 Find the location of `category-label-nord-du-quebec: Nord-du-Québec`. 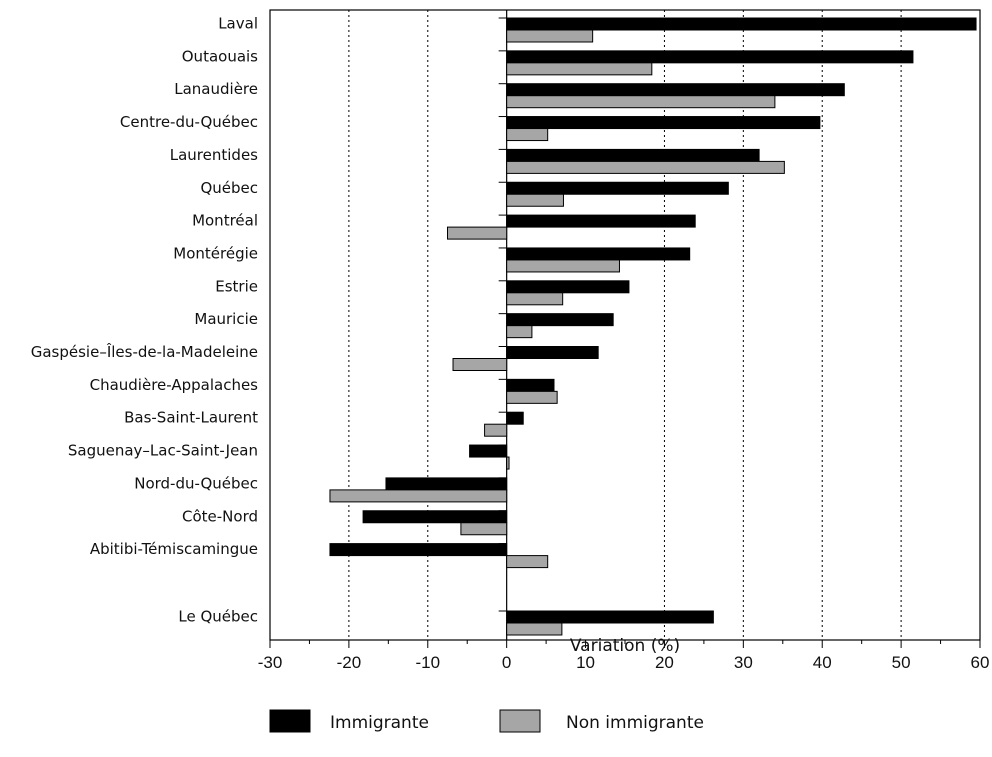

category-label-nord-du-quebec: Nord-du-Québec is located at coordinates (196, 483).